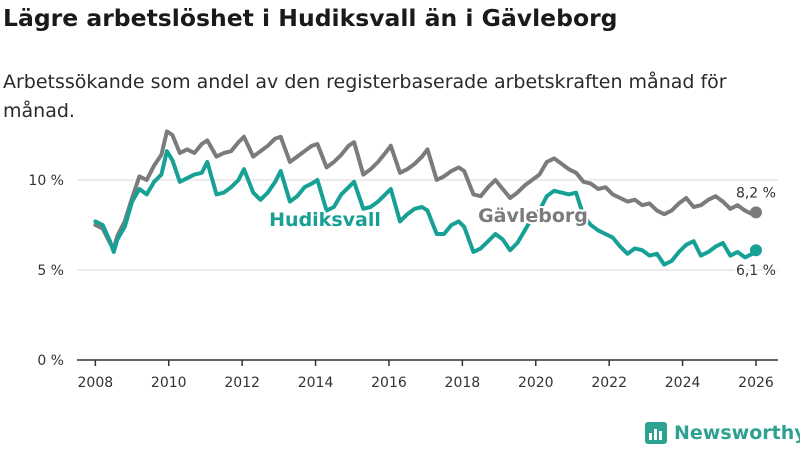 The width and height of the screenshot is (800, 450). What do you see at coordinates (325, 220) in the screenshot?
I see `series-label-hudiksvall: Hudiksvall` at bounding box center [325, 220].